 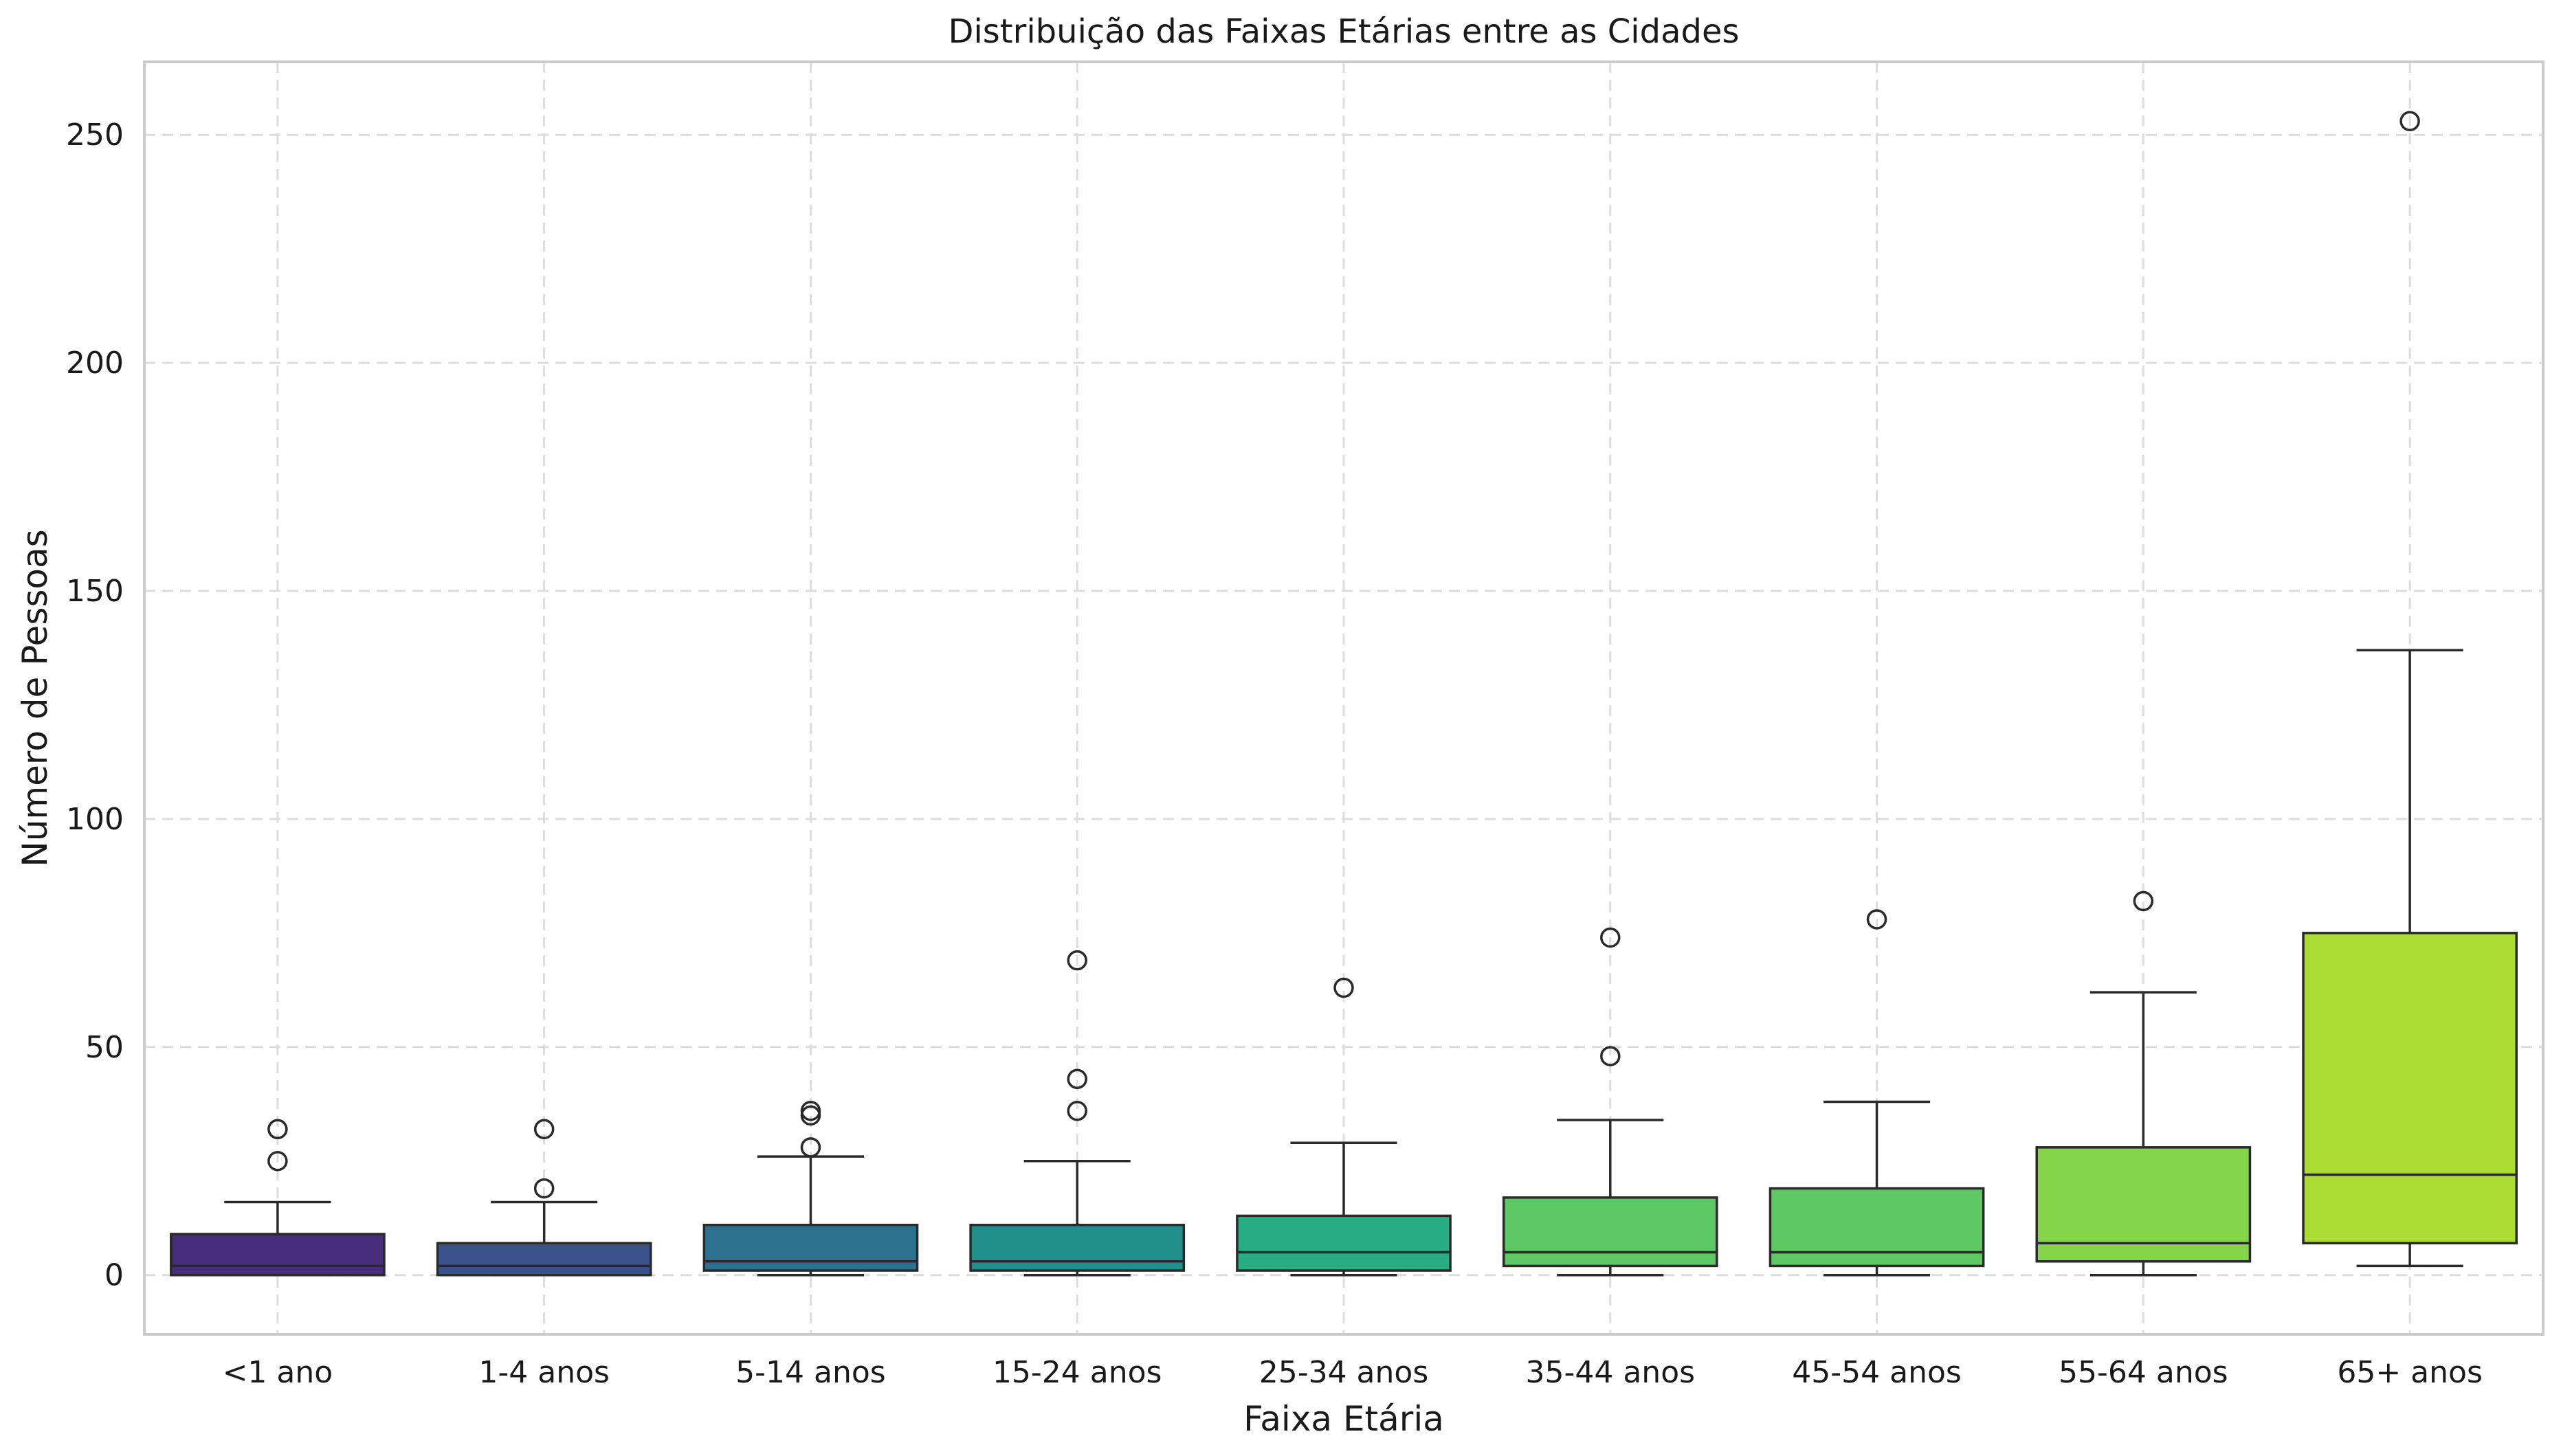 What do you see at coordinates (95, 591) in the screenshot?
I see `y-tick-label: 150` at bounding box center [95, 591].